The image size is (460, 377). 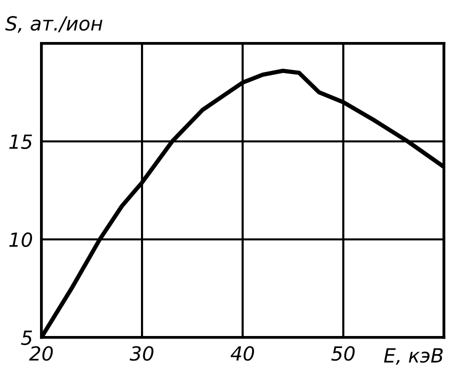 I want to click on y-tick-label: 10, so click(x=20, y=240).